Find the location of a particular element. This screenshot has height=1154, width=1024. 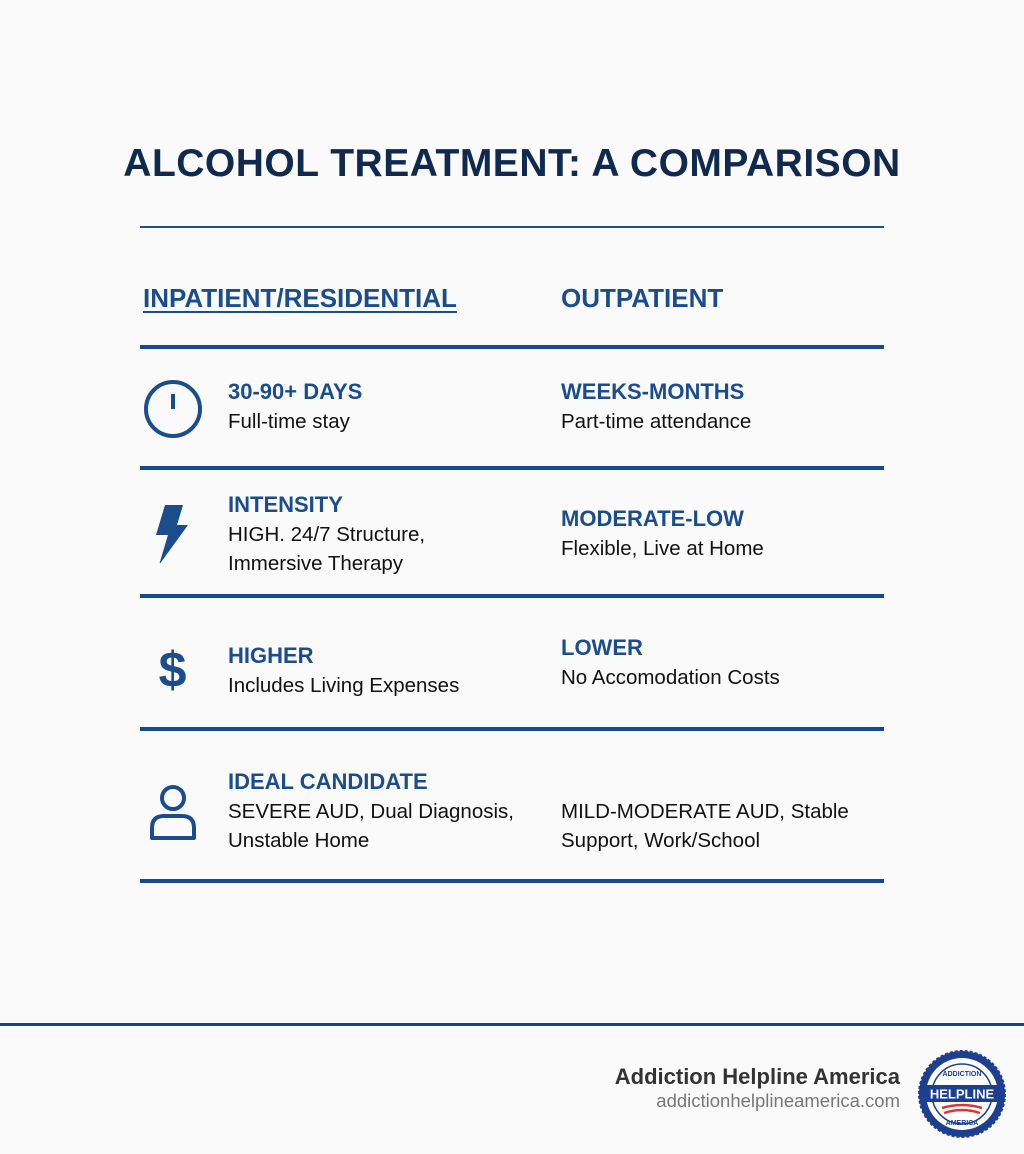

brand-url: addictionhelplineamerica.com is located at coordinates (778, 1100).